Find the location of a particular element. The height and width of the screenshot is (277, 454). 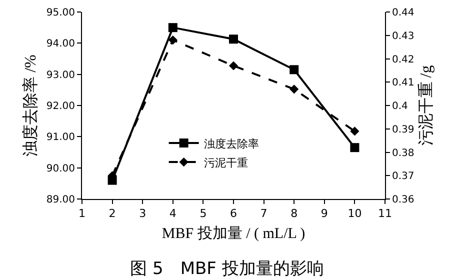

x-tick-label: 3 is located at coordinates (142, 213).